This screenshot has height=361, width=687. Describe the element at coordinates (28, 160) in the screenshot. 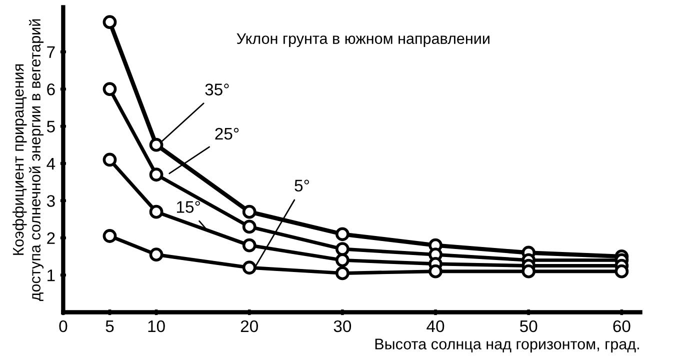

I see `y-axis-title: Коэффициент приращения доступа солнечной энергии в вегетарий` at that location.